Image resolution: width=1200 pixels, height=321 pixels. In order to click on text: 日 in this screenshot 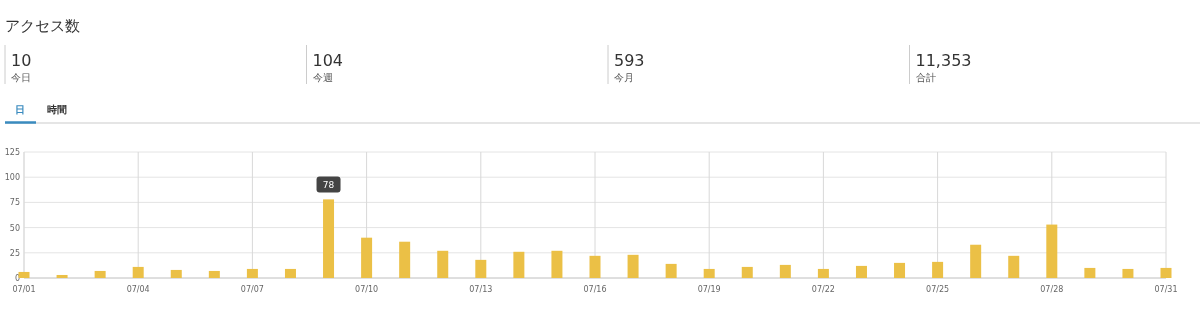, I will do `click(20, 109)`.